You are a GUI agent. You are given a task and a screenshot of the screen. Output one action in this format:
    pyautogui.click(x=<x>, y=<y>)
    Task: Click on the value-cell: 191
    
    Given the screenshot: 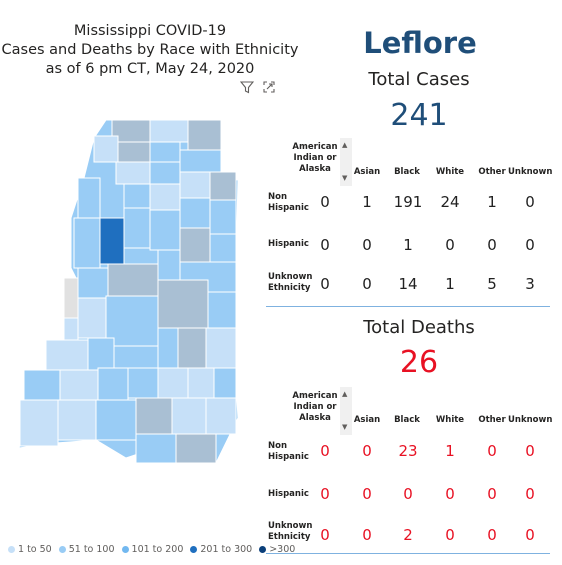 What is the action you would take?
    pyautogui.click(x=408, y=202)
    